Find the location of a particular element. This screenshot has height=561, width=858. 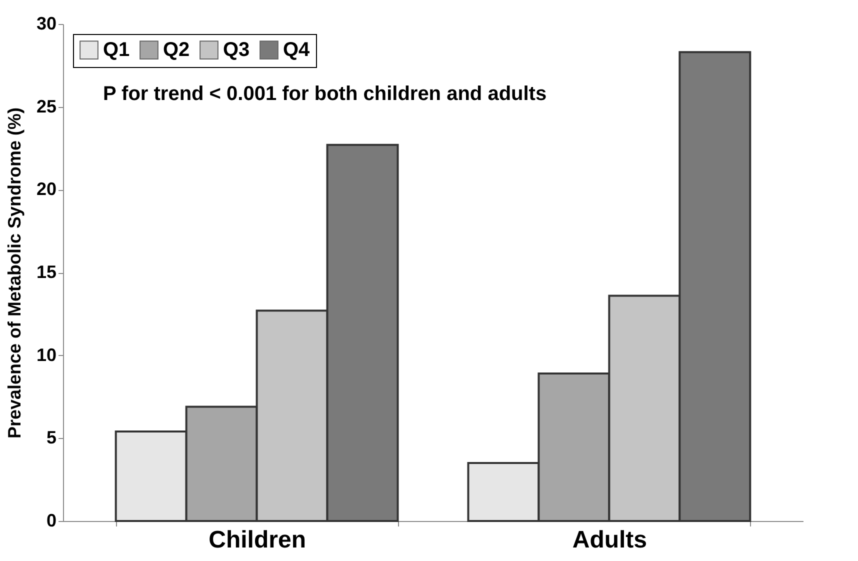

legend-label: Q4 is located at coordinates (297, 50).